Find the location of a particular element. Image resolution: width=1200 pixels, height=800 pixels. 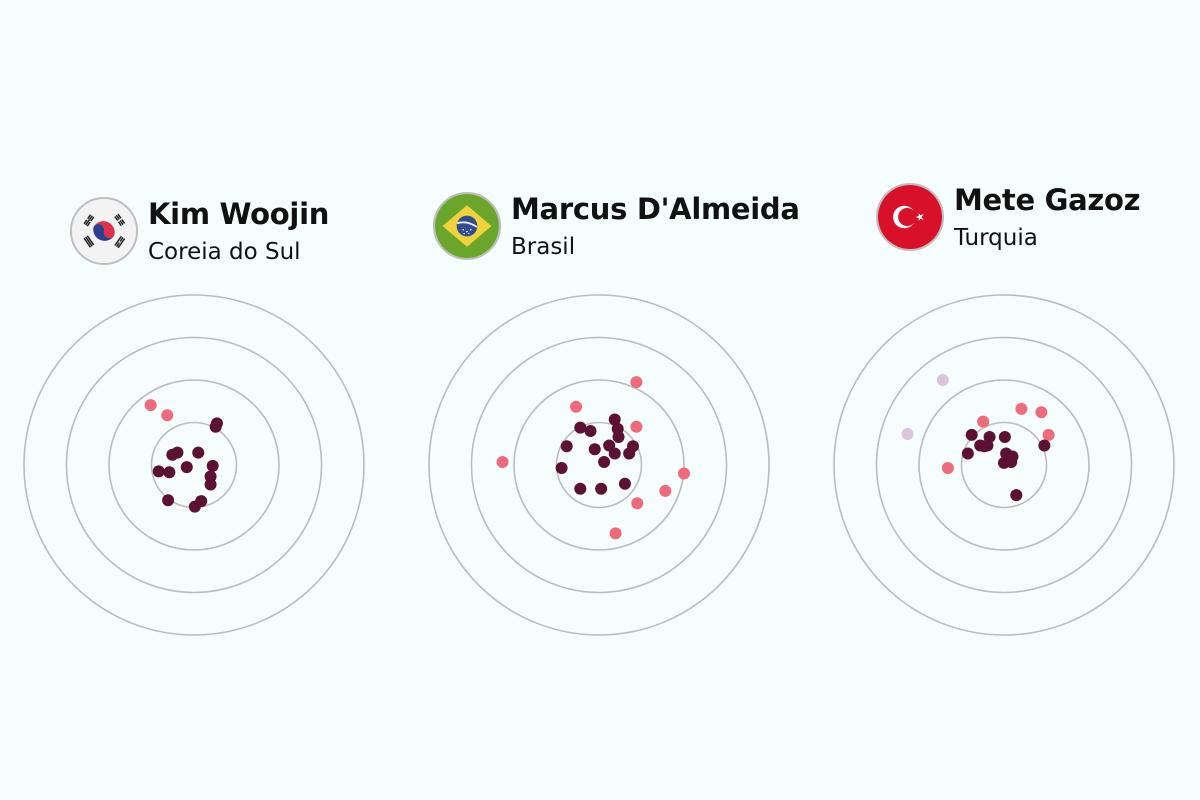

athlete-name: Mete Gazoz is located at coordinates (1047, 200).